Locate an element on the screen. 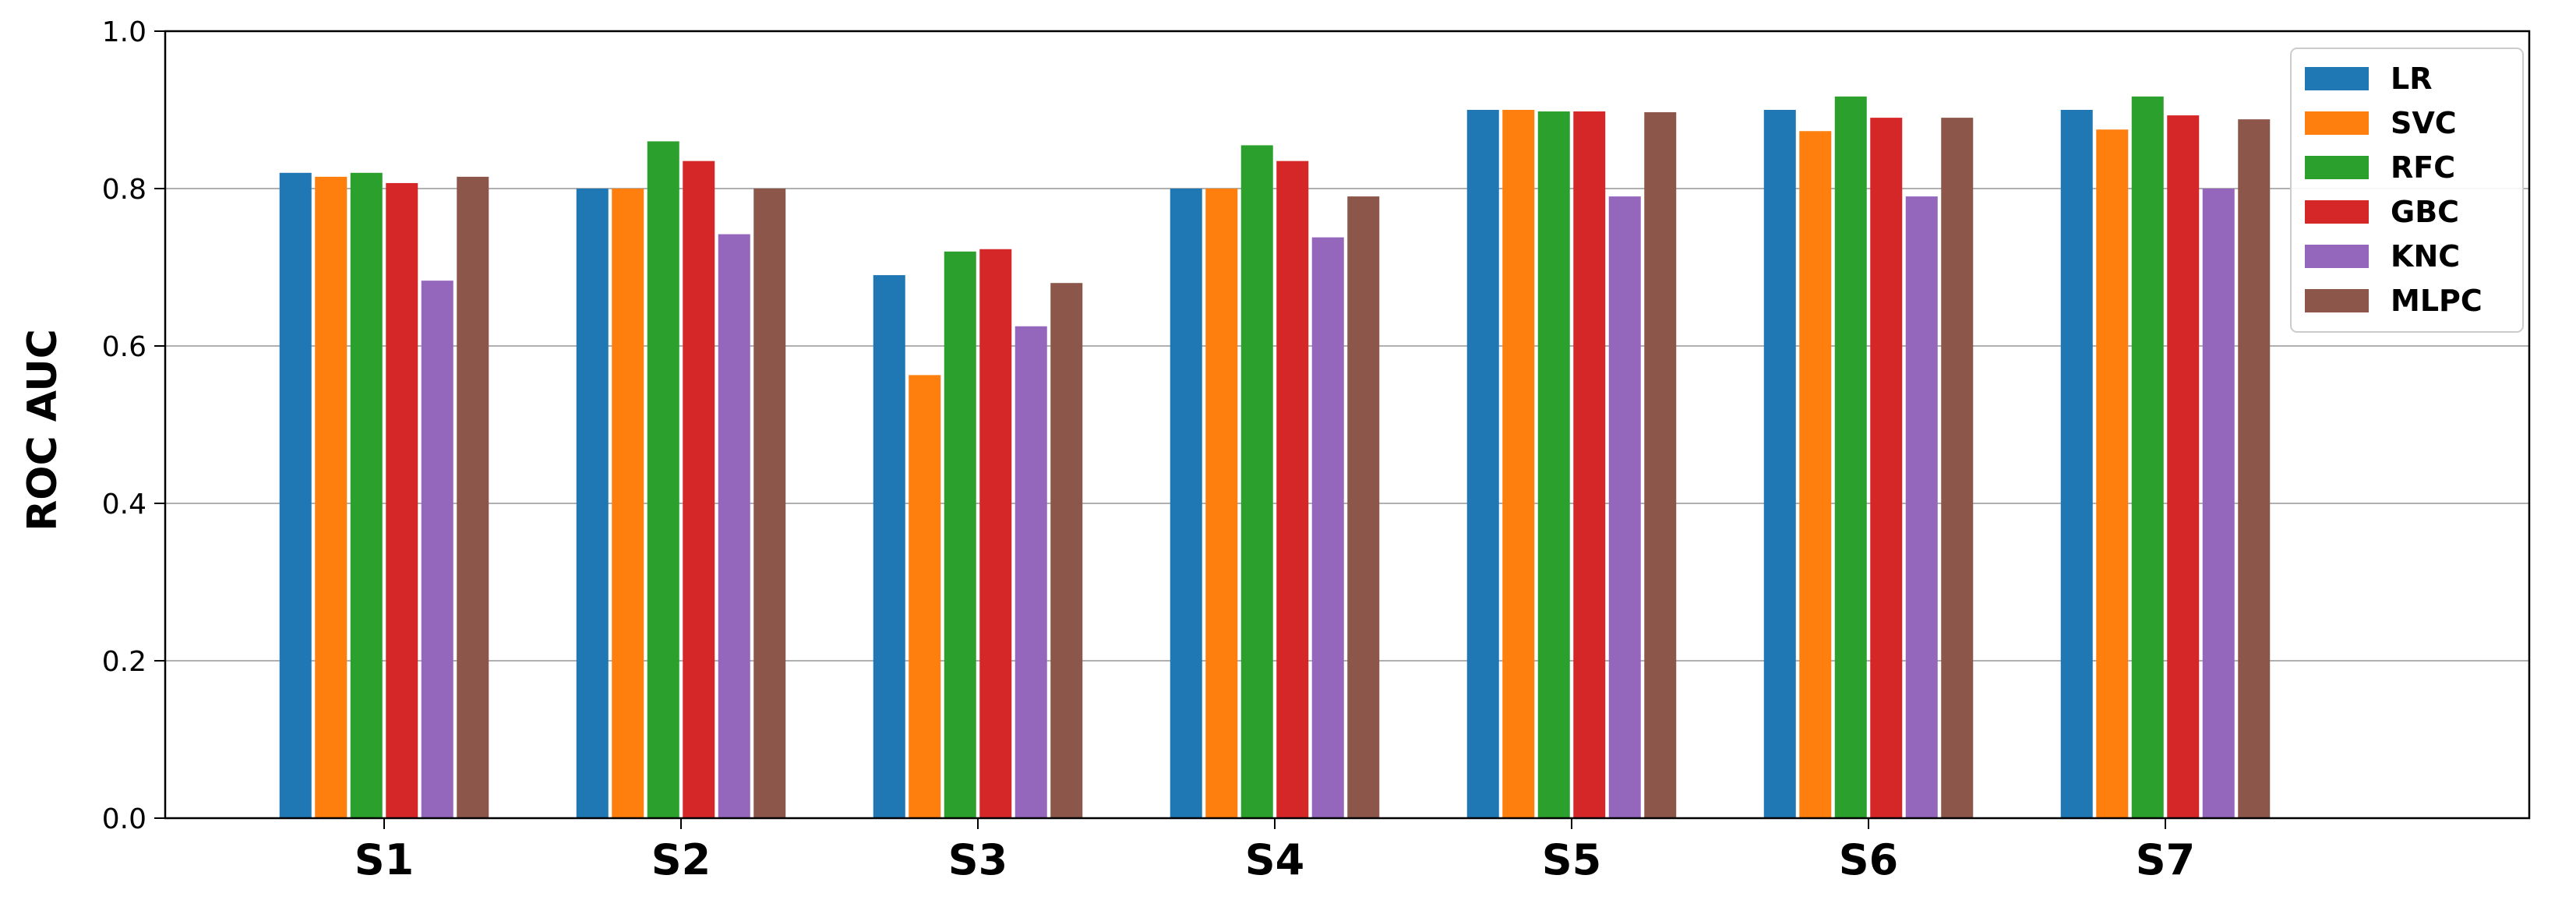  bar-svc-s7 is located at coordinates (2112, 473).